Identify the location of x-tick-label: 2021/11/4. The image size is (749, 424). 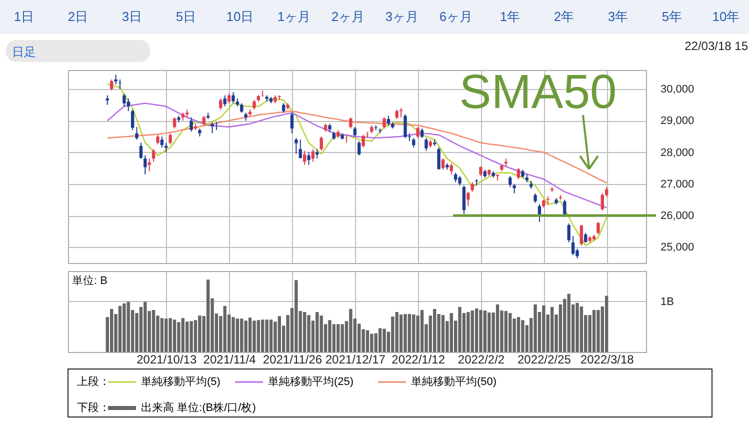
(229, 359).